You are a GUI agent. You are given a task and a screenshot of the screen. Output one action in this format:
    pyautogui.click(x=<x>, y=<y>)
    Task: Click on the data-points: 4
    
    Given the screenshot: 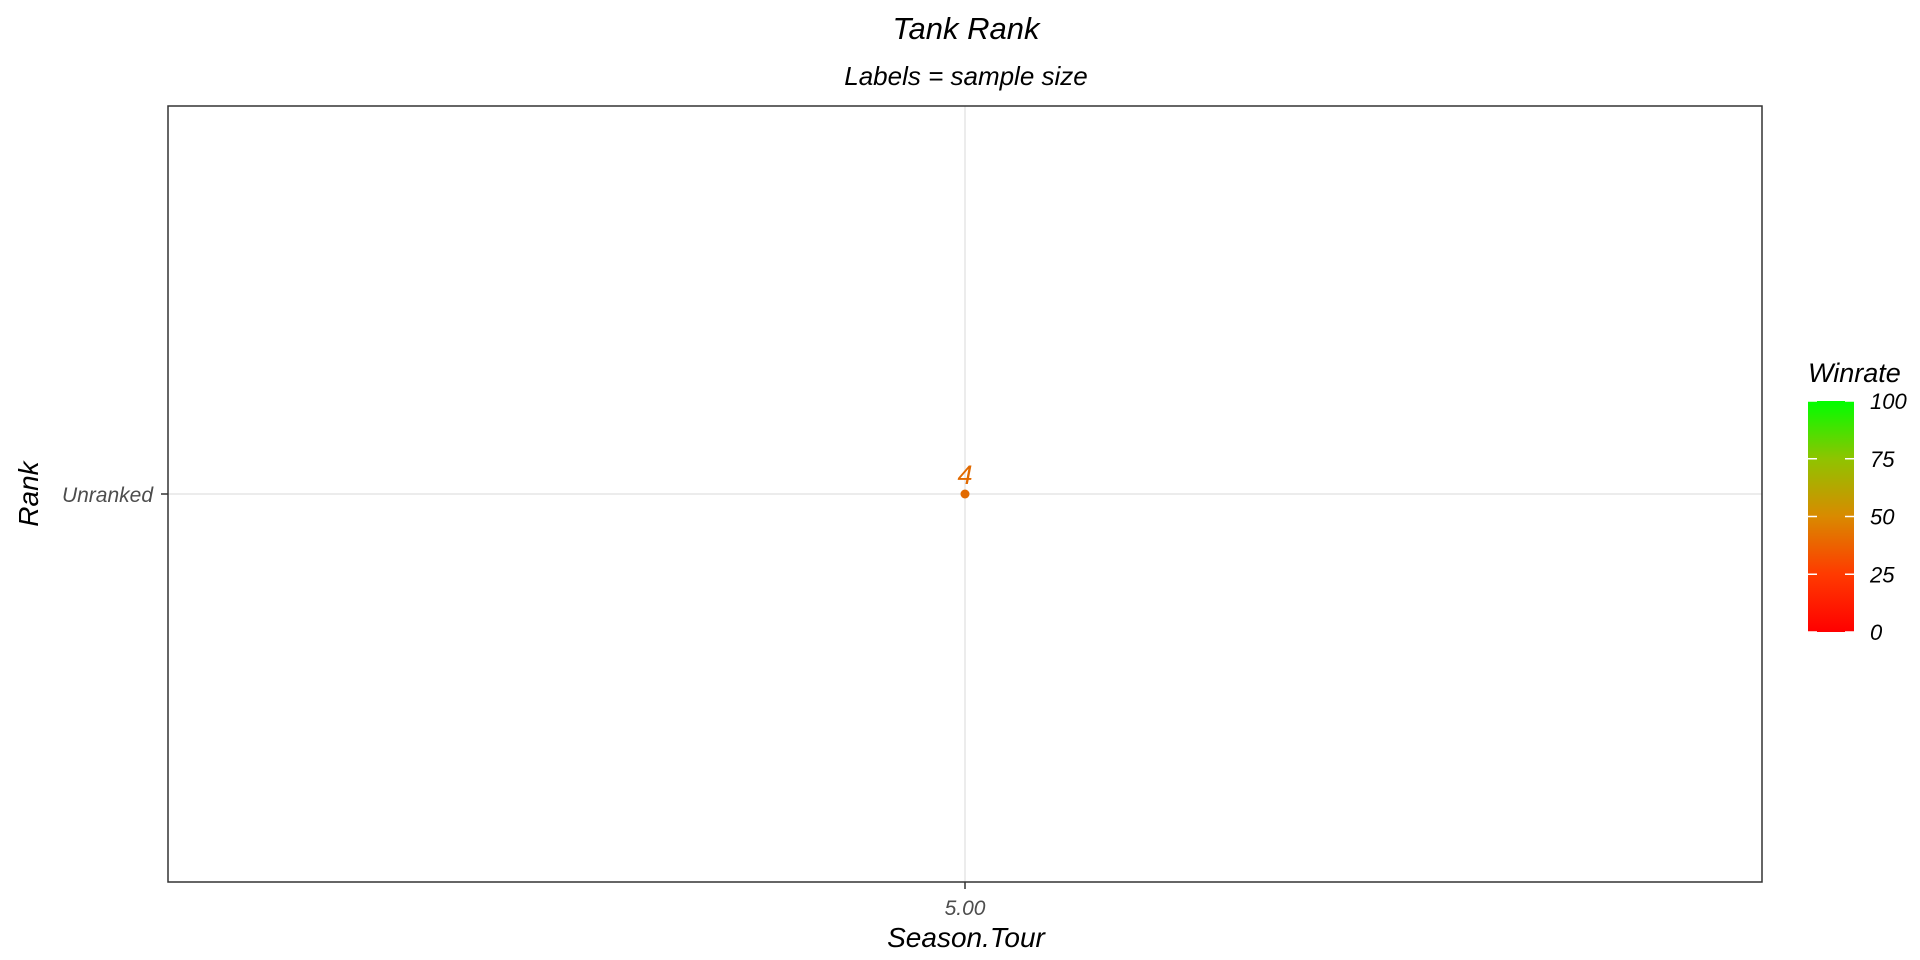 What is the action you would take?
    pyautogui.click(x=965, y=479)
    